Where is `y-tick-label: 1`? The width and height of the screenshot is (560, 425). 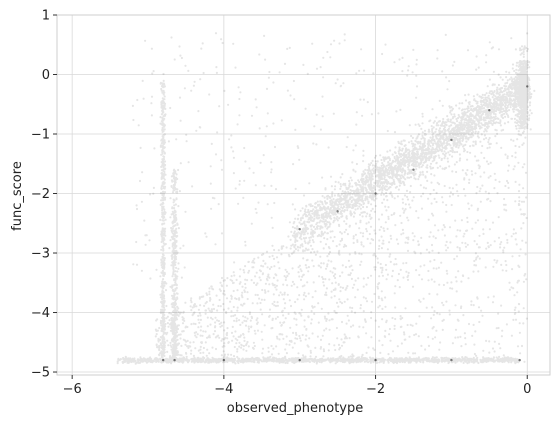
y-tick-label: 1 is located at coordinates (46, 16).